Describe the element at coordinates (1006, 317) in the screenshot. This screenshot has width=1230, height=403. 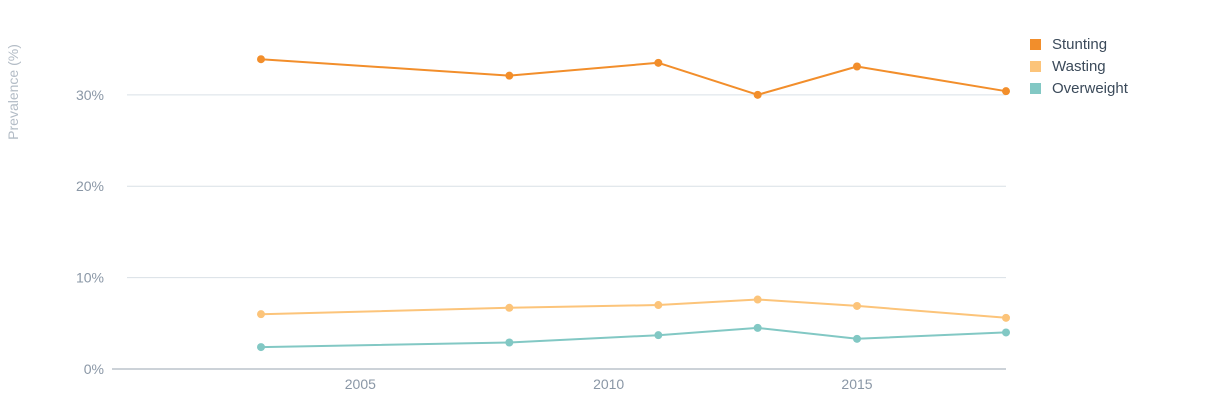
I see `data-point-wasting-2018` at that location.